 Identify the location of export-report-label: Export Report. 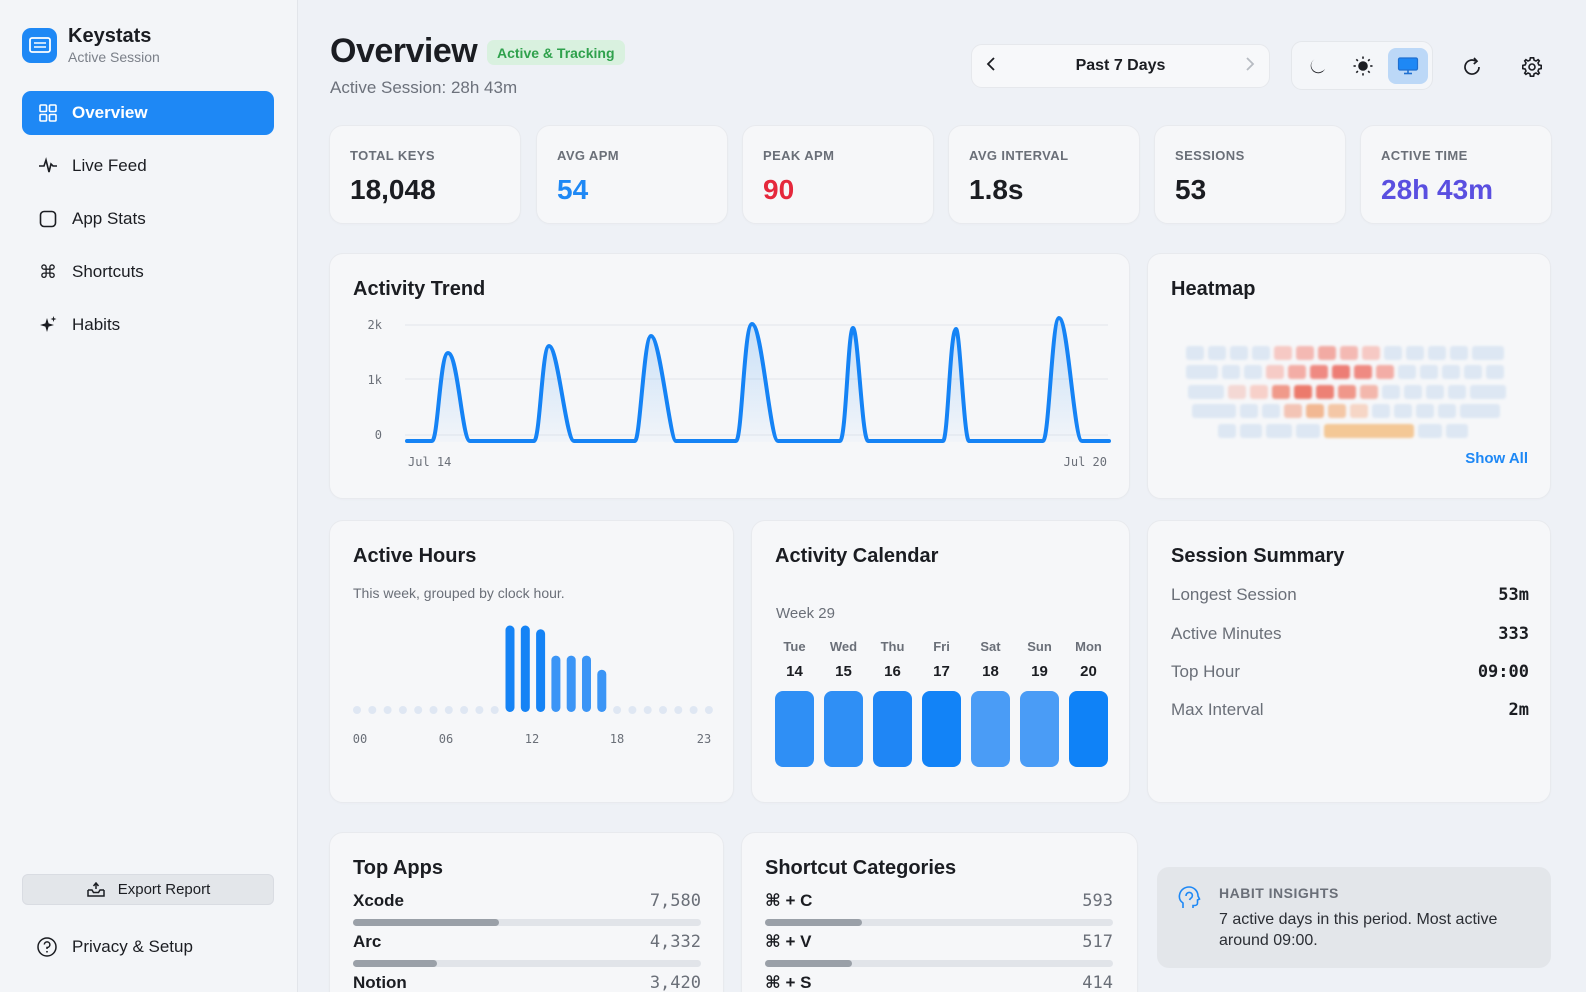
(164, 889).